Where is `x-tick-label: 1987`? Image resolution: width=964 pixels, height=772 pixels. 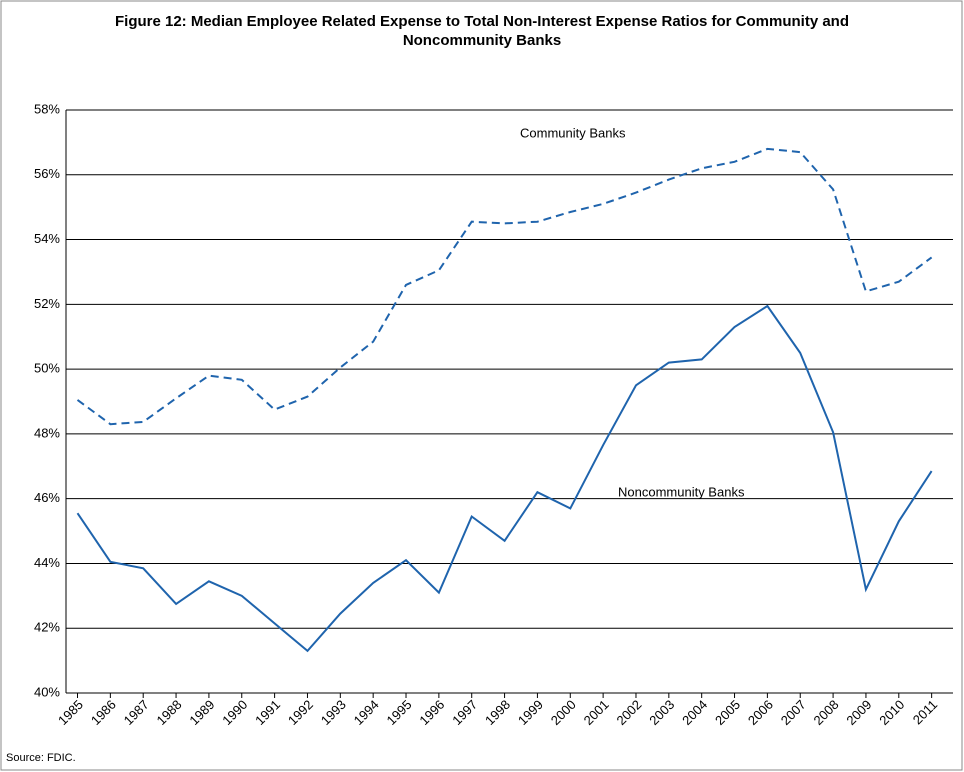 x-tick-label: 1987 is located at coordinates (136, 712).